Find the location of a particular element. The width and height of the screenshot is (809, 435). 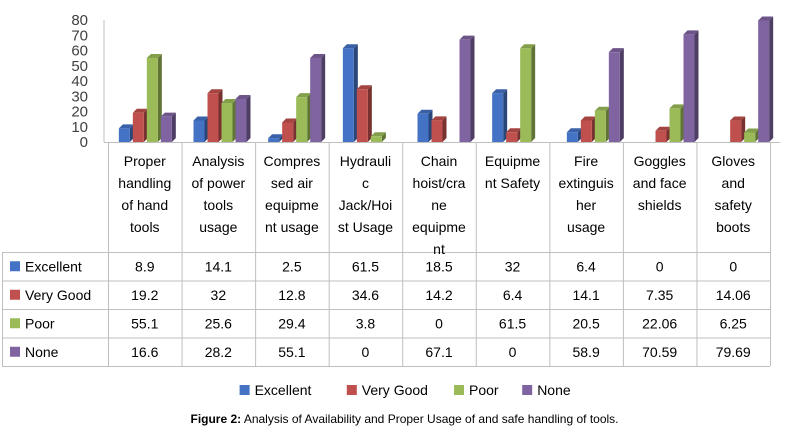

row-label: Poor is located at coordinates (40, 323).